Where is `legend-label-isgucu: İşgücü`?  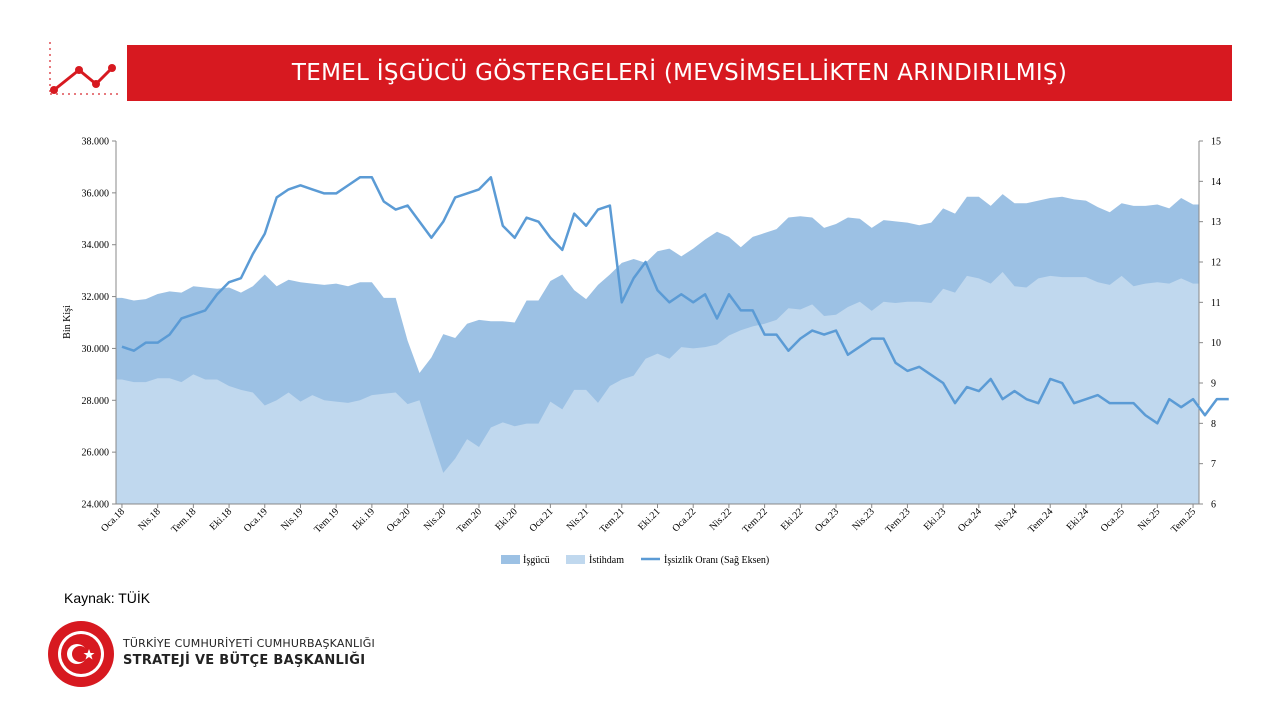 legend-label-isgucu: İşgücü is located at coordinates (536, 560).